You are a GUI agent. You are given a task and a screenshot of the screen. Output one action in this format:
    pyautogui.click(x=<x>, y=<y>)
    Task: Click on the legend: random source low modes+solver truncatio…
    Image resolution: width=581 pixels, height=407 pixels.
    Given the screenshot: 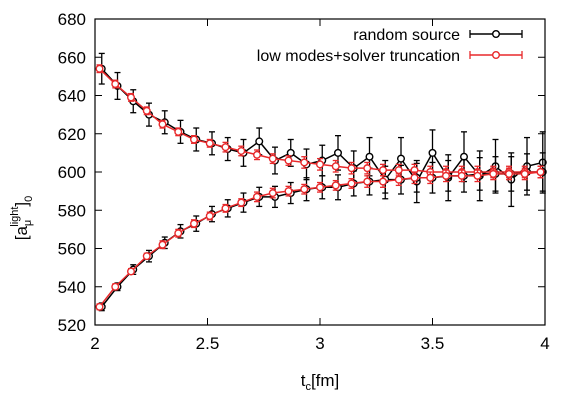 What is the action you would take?
    pyautogui.click(x=390, y=46)
    